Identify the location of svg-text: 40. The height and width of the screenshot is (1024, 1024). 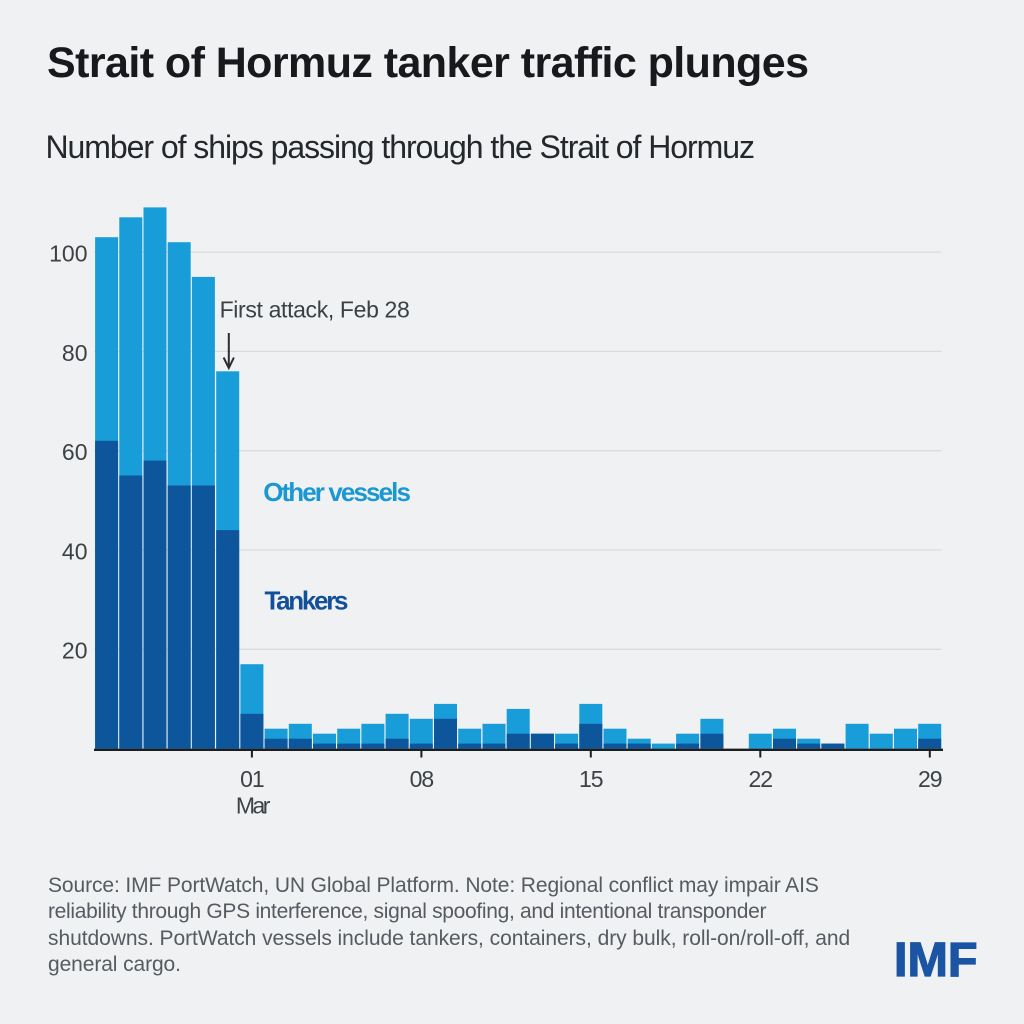
(75, 551).